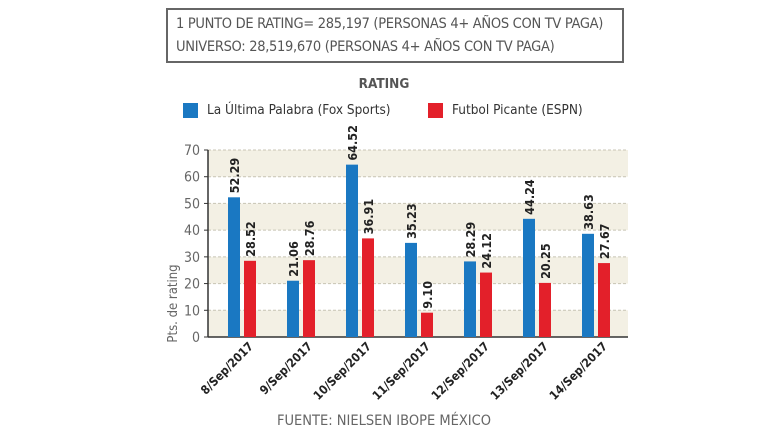 The image size is (768, 437). I want to click on legend-swatch-blue, so click(190, 110).